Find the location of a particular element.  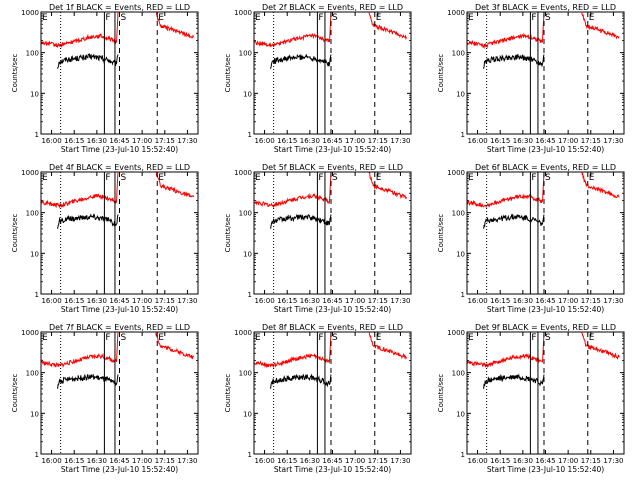

chart-title: Det 5f BLACK = Events, RED = LLD is located at coordinates (332, 167).